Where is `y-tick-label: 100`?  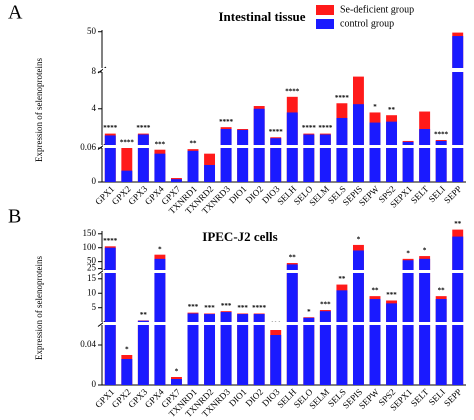 y-tick-label: 100 is located at coordinates (90, 247).